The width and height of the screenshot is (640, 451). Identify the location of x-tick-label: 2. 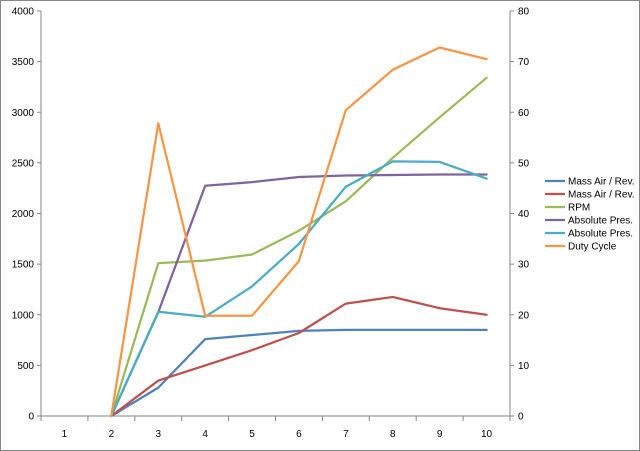
(112, 434).